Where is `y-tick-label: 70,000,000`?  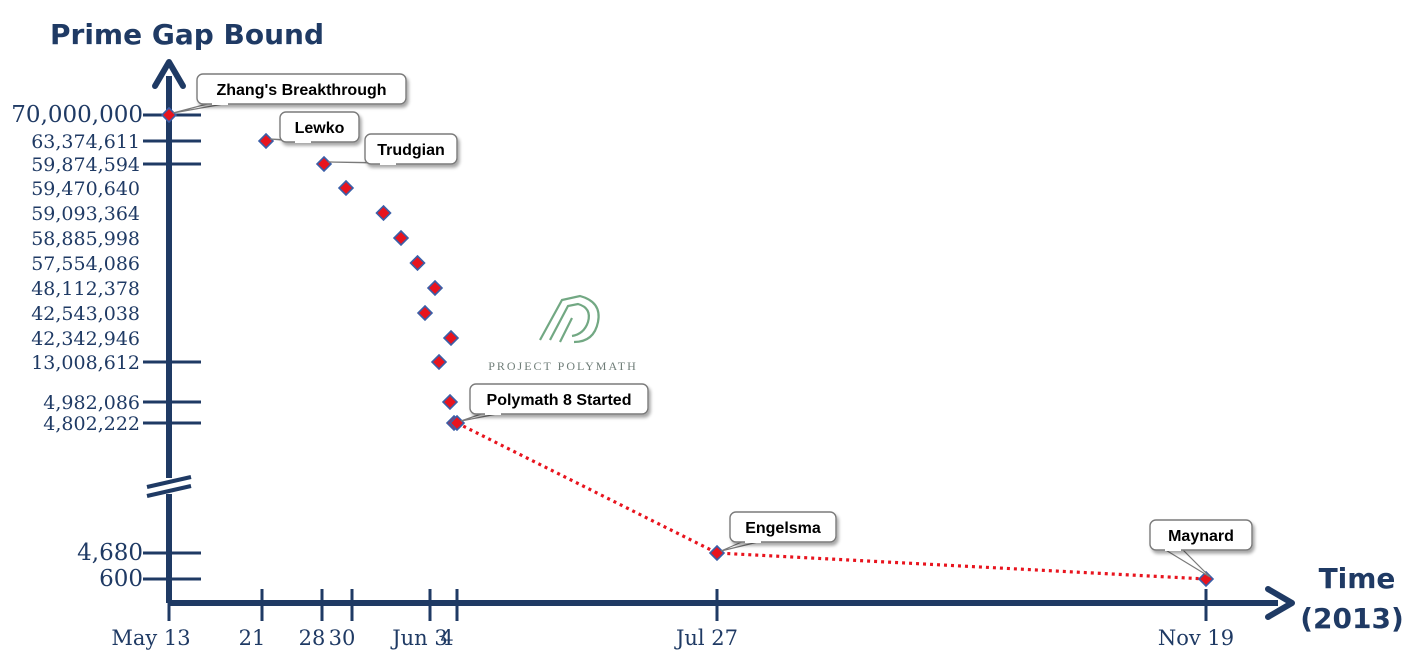 y-tick-label: 70,000,000 is located at coordinates (77, 115).